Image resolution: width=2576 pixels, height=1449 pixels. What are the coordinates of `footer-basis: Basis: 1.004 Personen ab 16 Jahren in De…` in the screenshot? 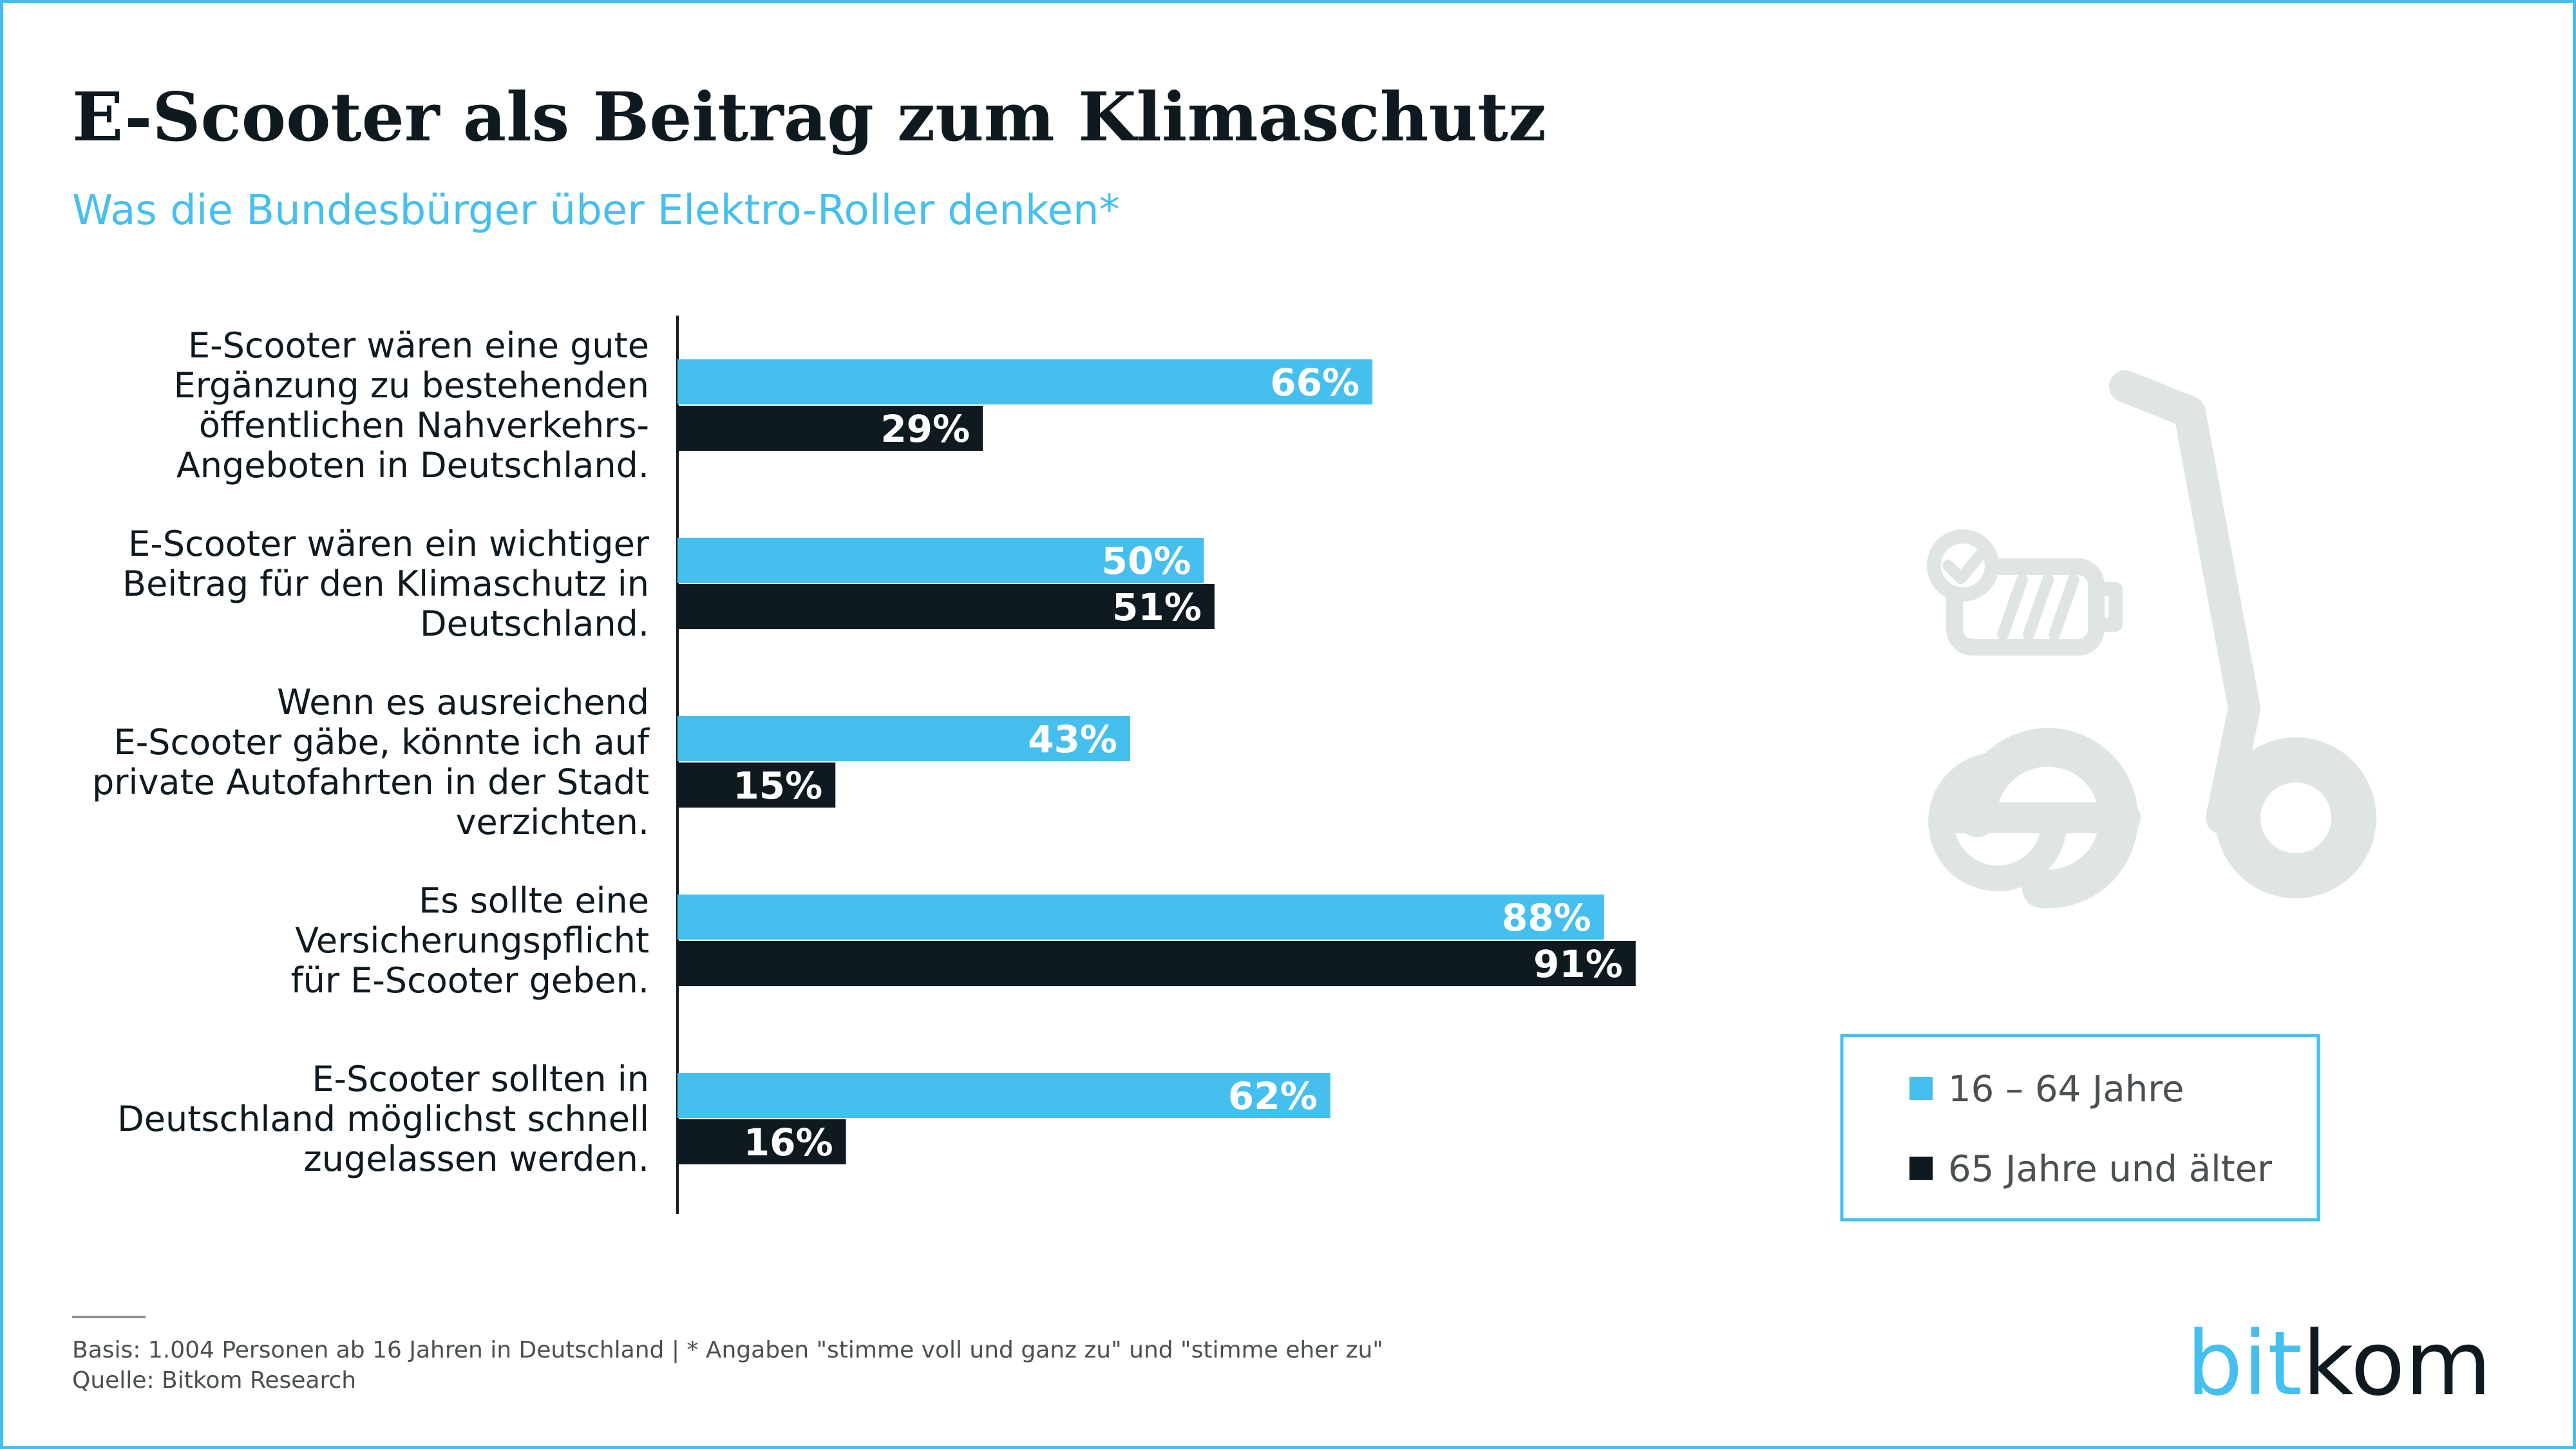 It's located at (727, 1350).